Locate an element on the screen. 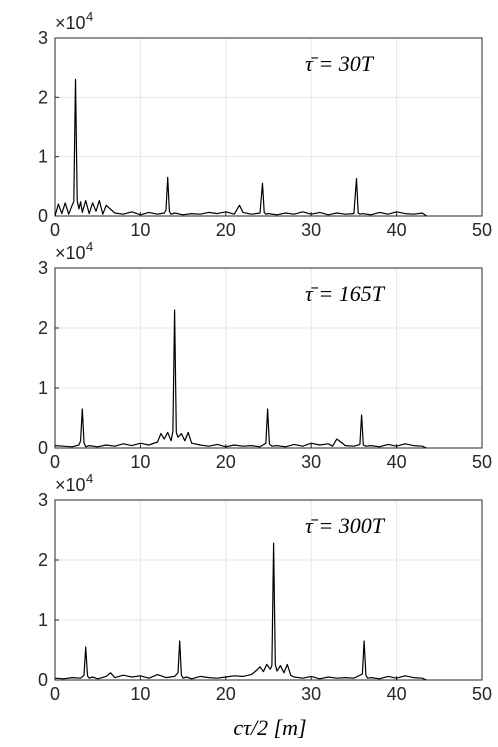 Image resolution: width=498 pixels, height=747 pixels. x-axis-label: cτ/2 [m] is located at coordinates (269, 727).